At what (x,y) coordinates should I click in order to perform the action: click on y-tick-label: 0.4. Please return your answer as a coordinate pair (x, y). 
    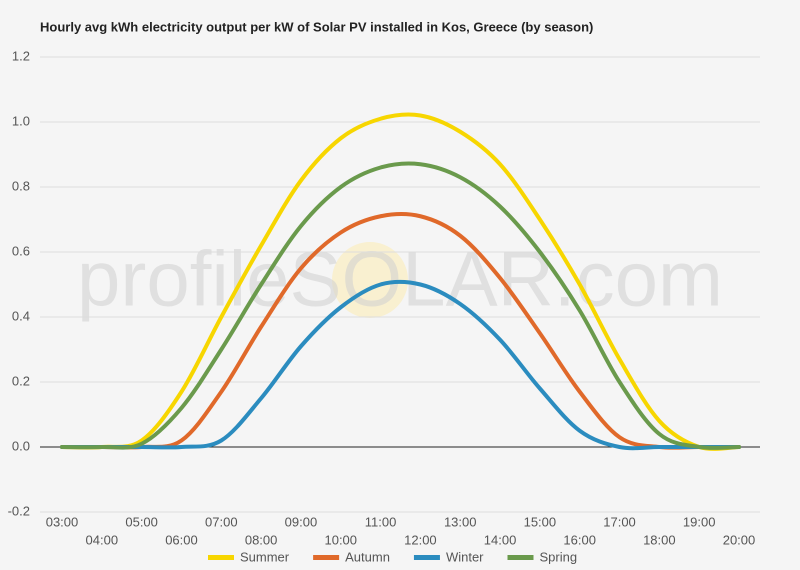
    Looking at the image, I should click on (21, 315).